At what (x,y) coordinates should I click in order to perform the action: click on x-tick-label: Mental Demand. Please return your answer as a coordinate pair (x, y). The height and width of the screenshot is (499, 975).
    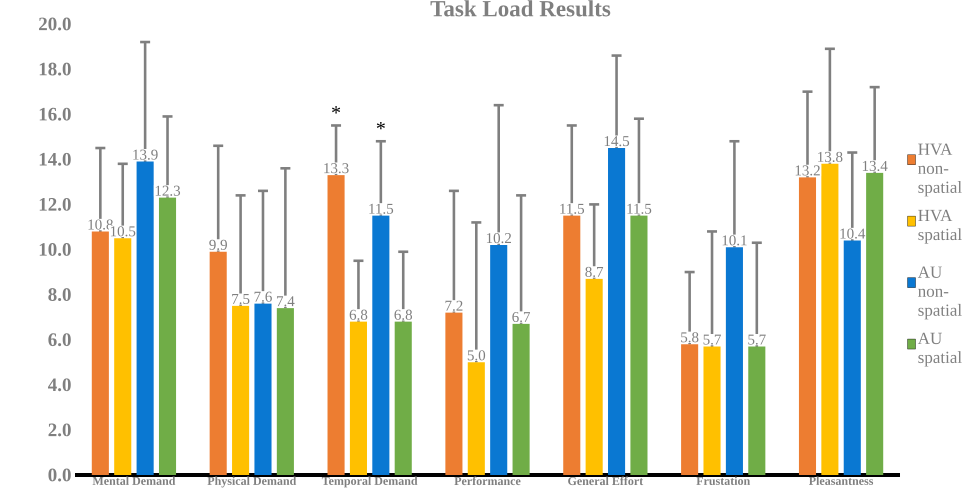
    Looking at the image, I should click on (134, 480).